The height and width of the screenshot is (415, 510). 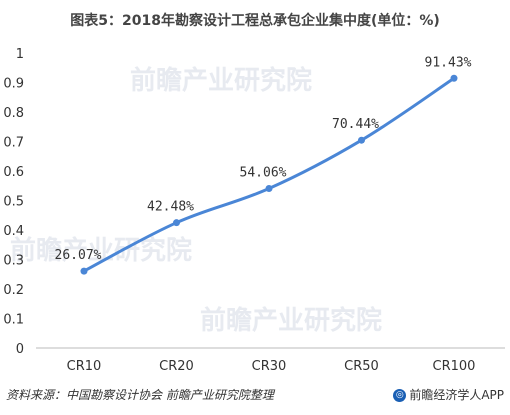 I want to click on x-tick-label: CR50, so click(x=361, y=366).